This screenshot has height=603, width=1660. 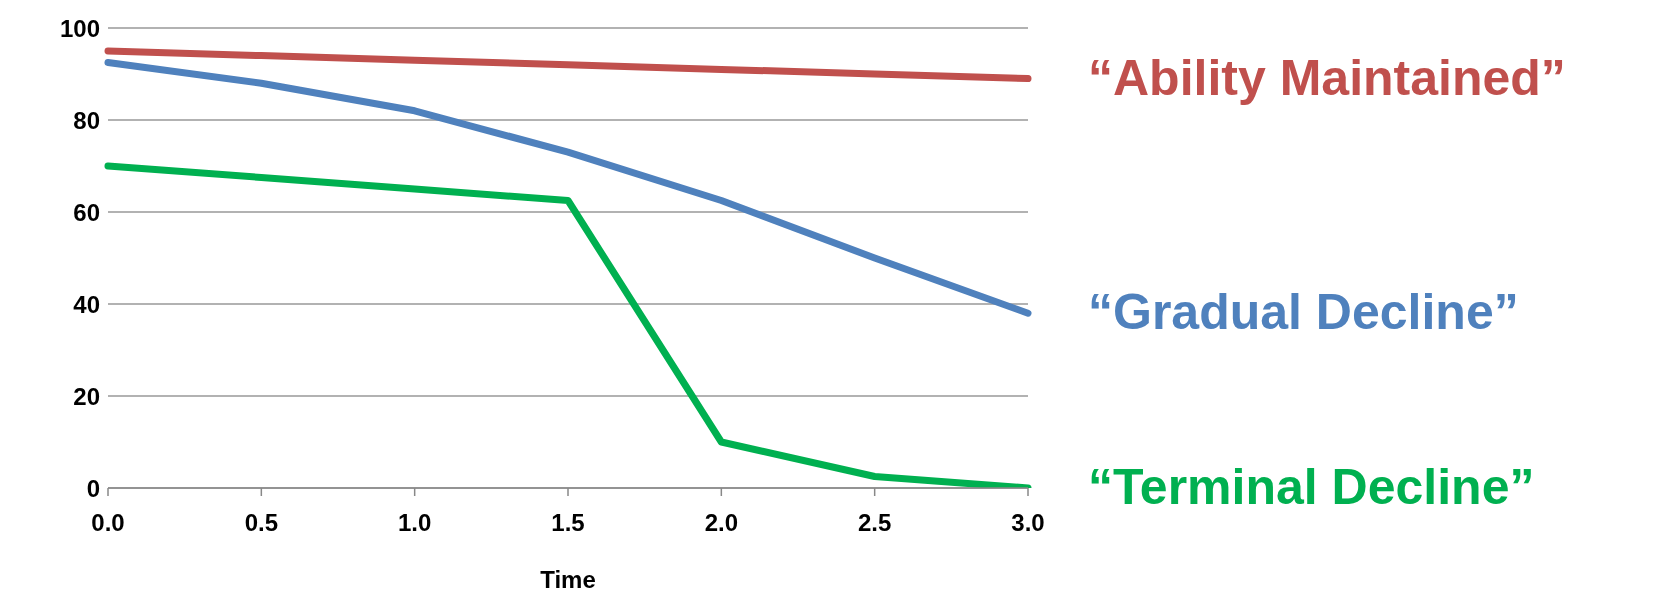 I want to click on x-axis-title: Time, so click(x=568, y=579).